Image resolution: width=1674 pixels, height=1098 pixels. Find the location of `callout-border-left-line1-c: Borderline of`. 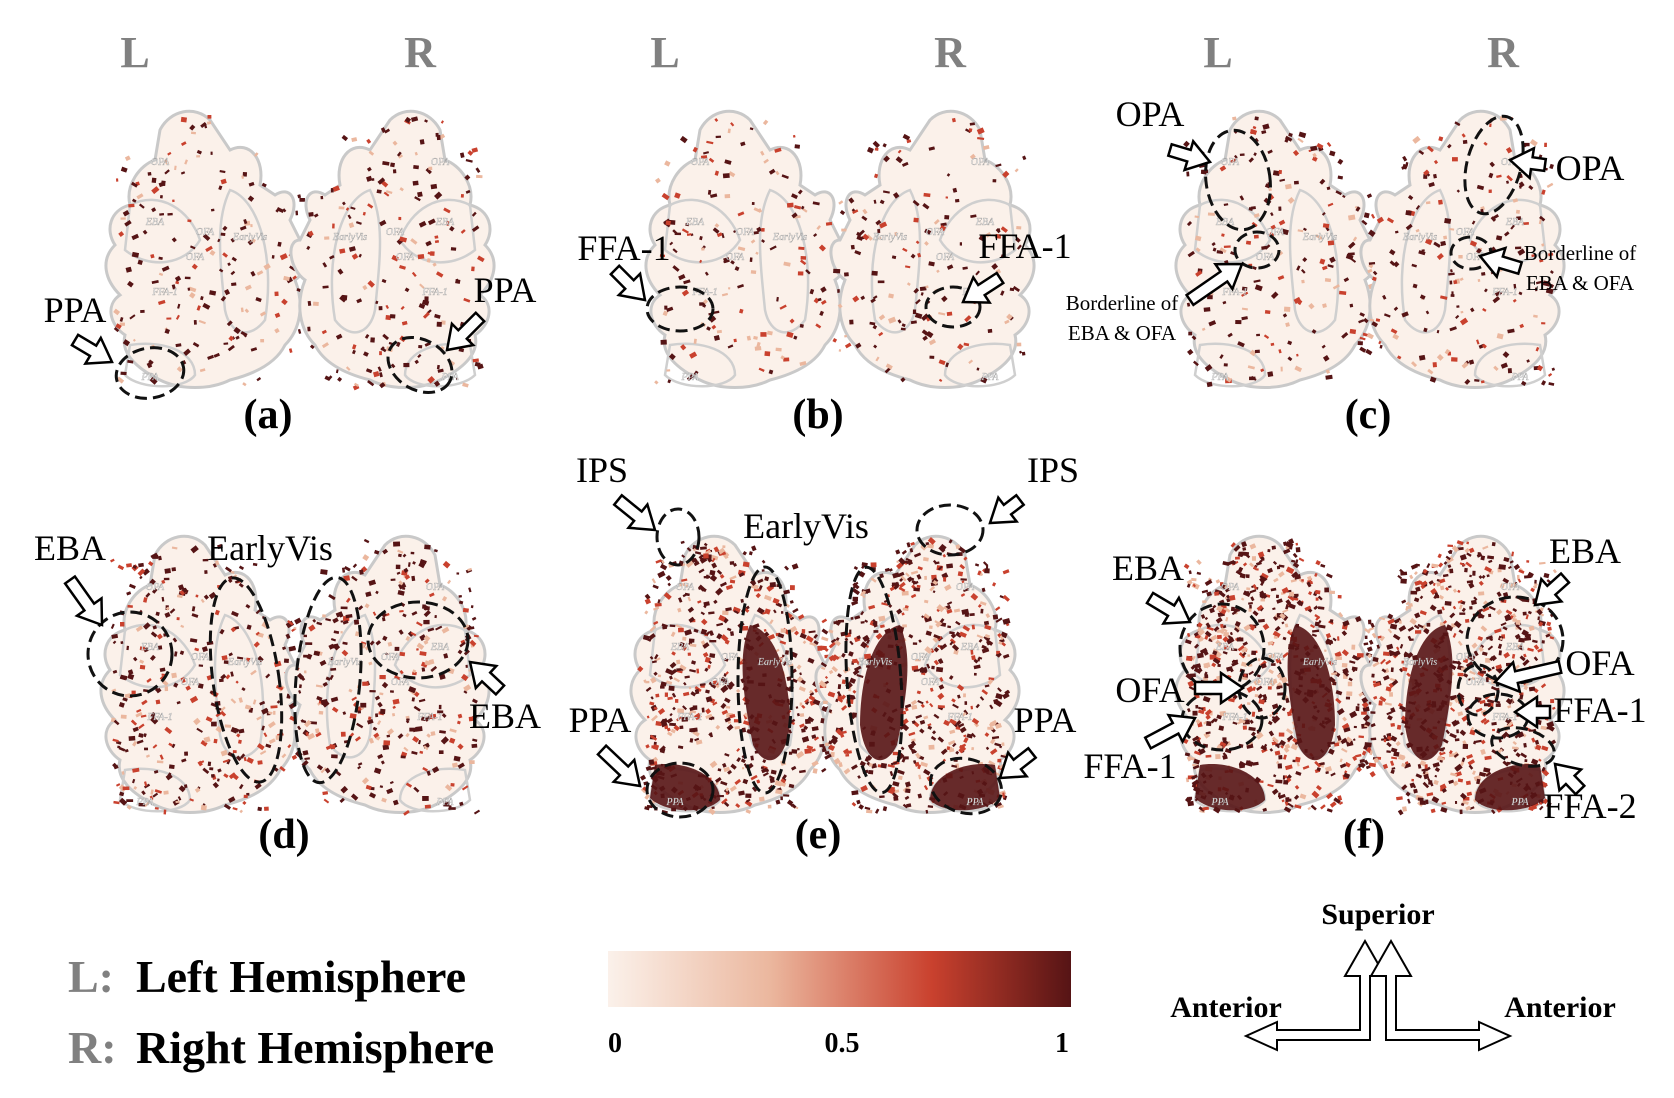

callout-border-left-line1-c: Borderline of is located at coordinates (1122, 303).